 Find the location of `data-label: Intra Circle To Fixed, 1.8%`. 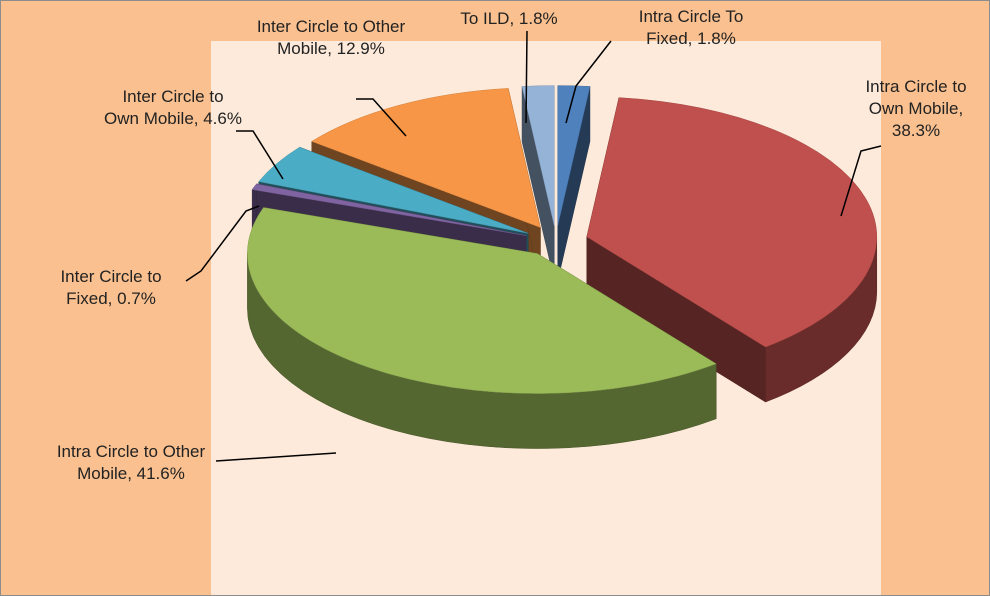

data-label: Intra Circle To Fixed, 1.8% is located at coordinates (691, 27).